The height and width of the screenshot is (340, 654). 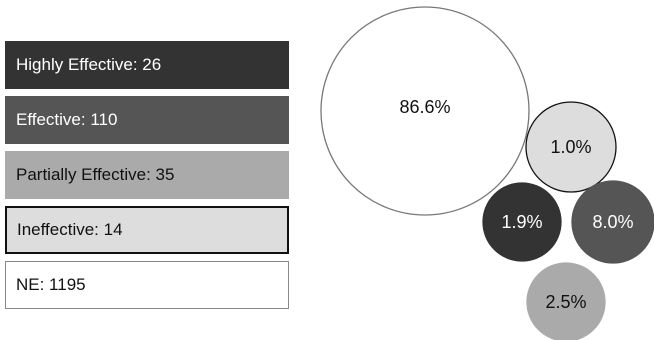 I want to click on bubble-highly-effective, so click(x=522, y=222).